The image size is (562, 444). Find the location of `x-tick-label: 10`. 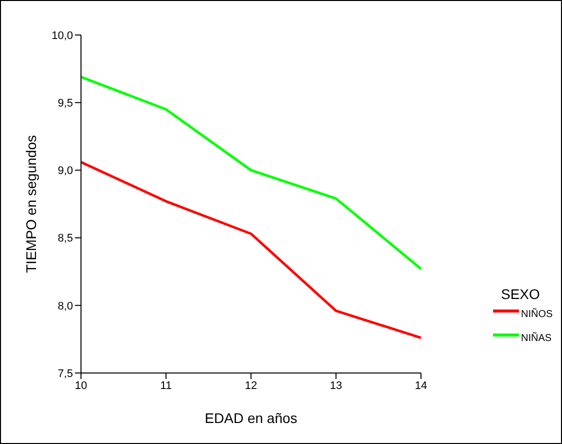

x-tick-label: 10 is located at coordinates (81, 386).